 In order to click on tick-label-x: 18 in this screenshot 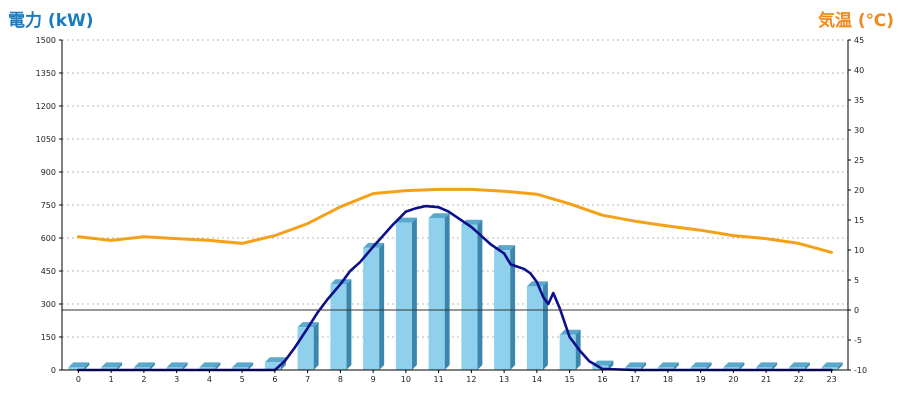, I will do `click(668, 379)`.